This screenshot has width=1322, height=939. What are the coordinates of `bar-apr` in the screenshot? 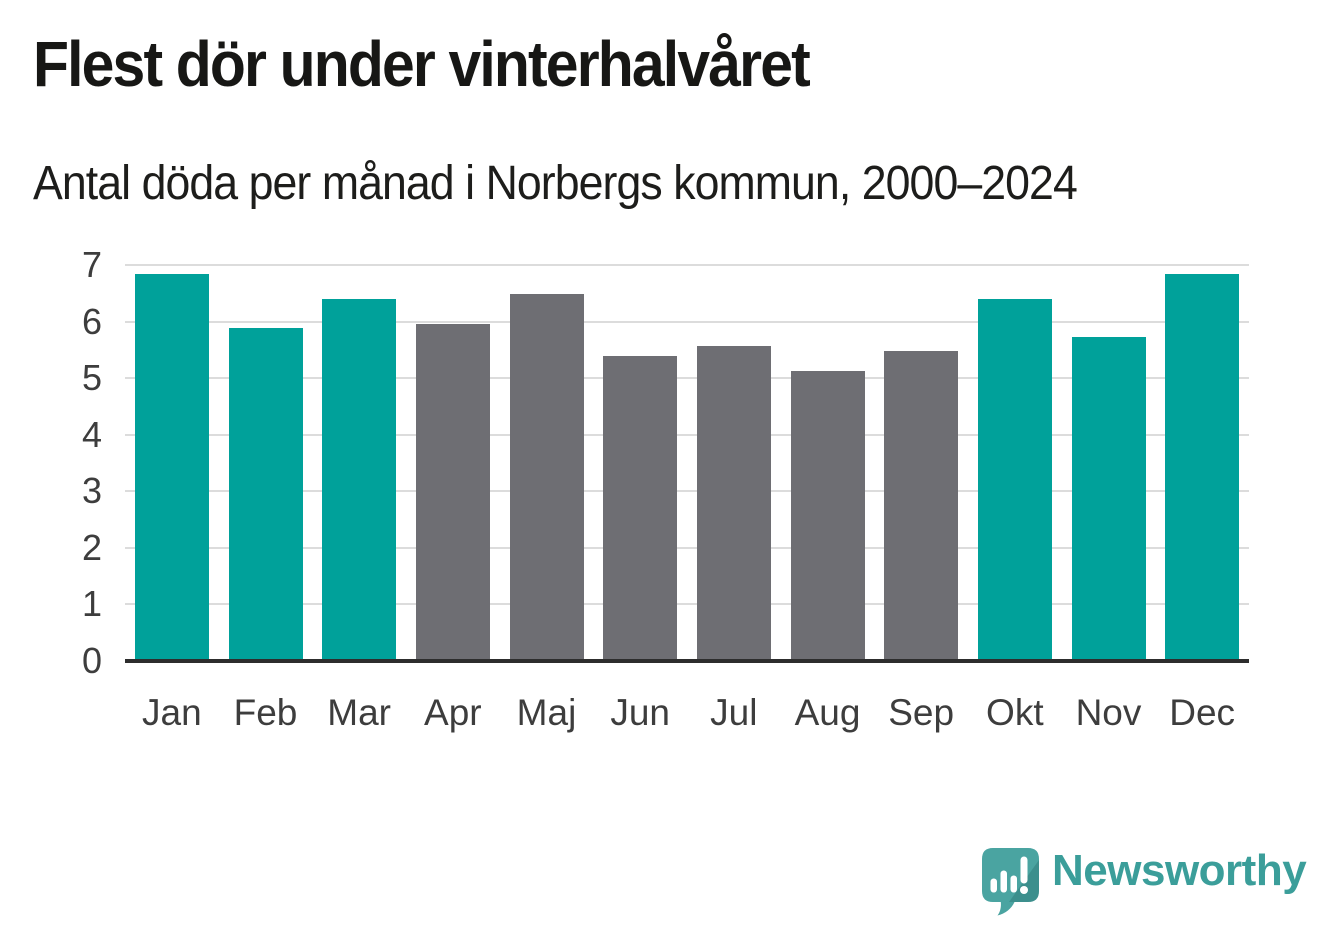 It's located at (452, 492).